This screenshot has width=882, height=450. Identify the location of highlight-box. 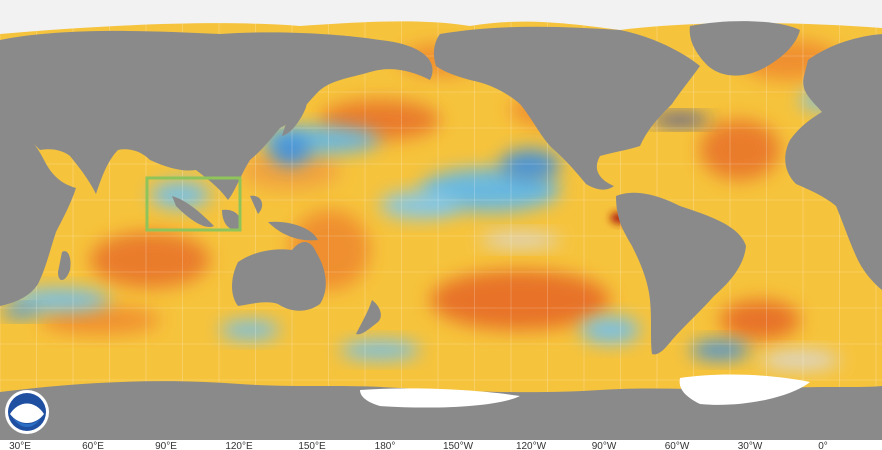
(193, 204).